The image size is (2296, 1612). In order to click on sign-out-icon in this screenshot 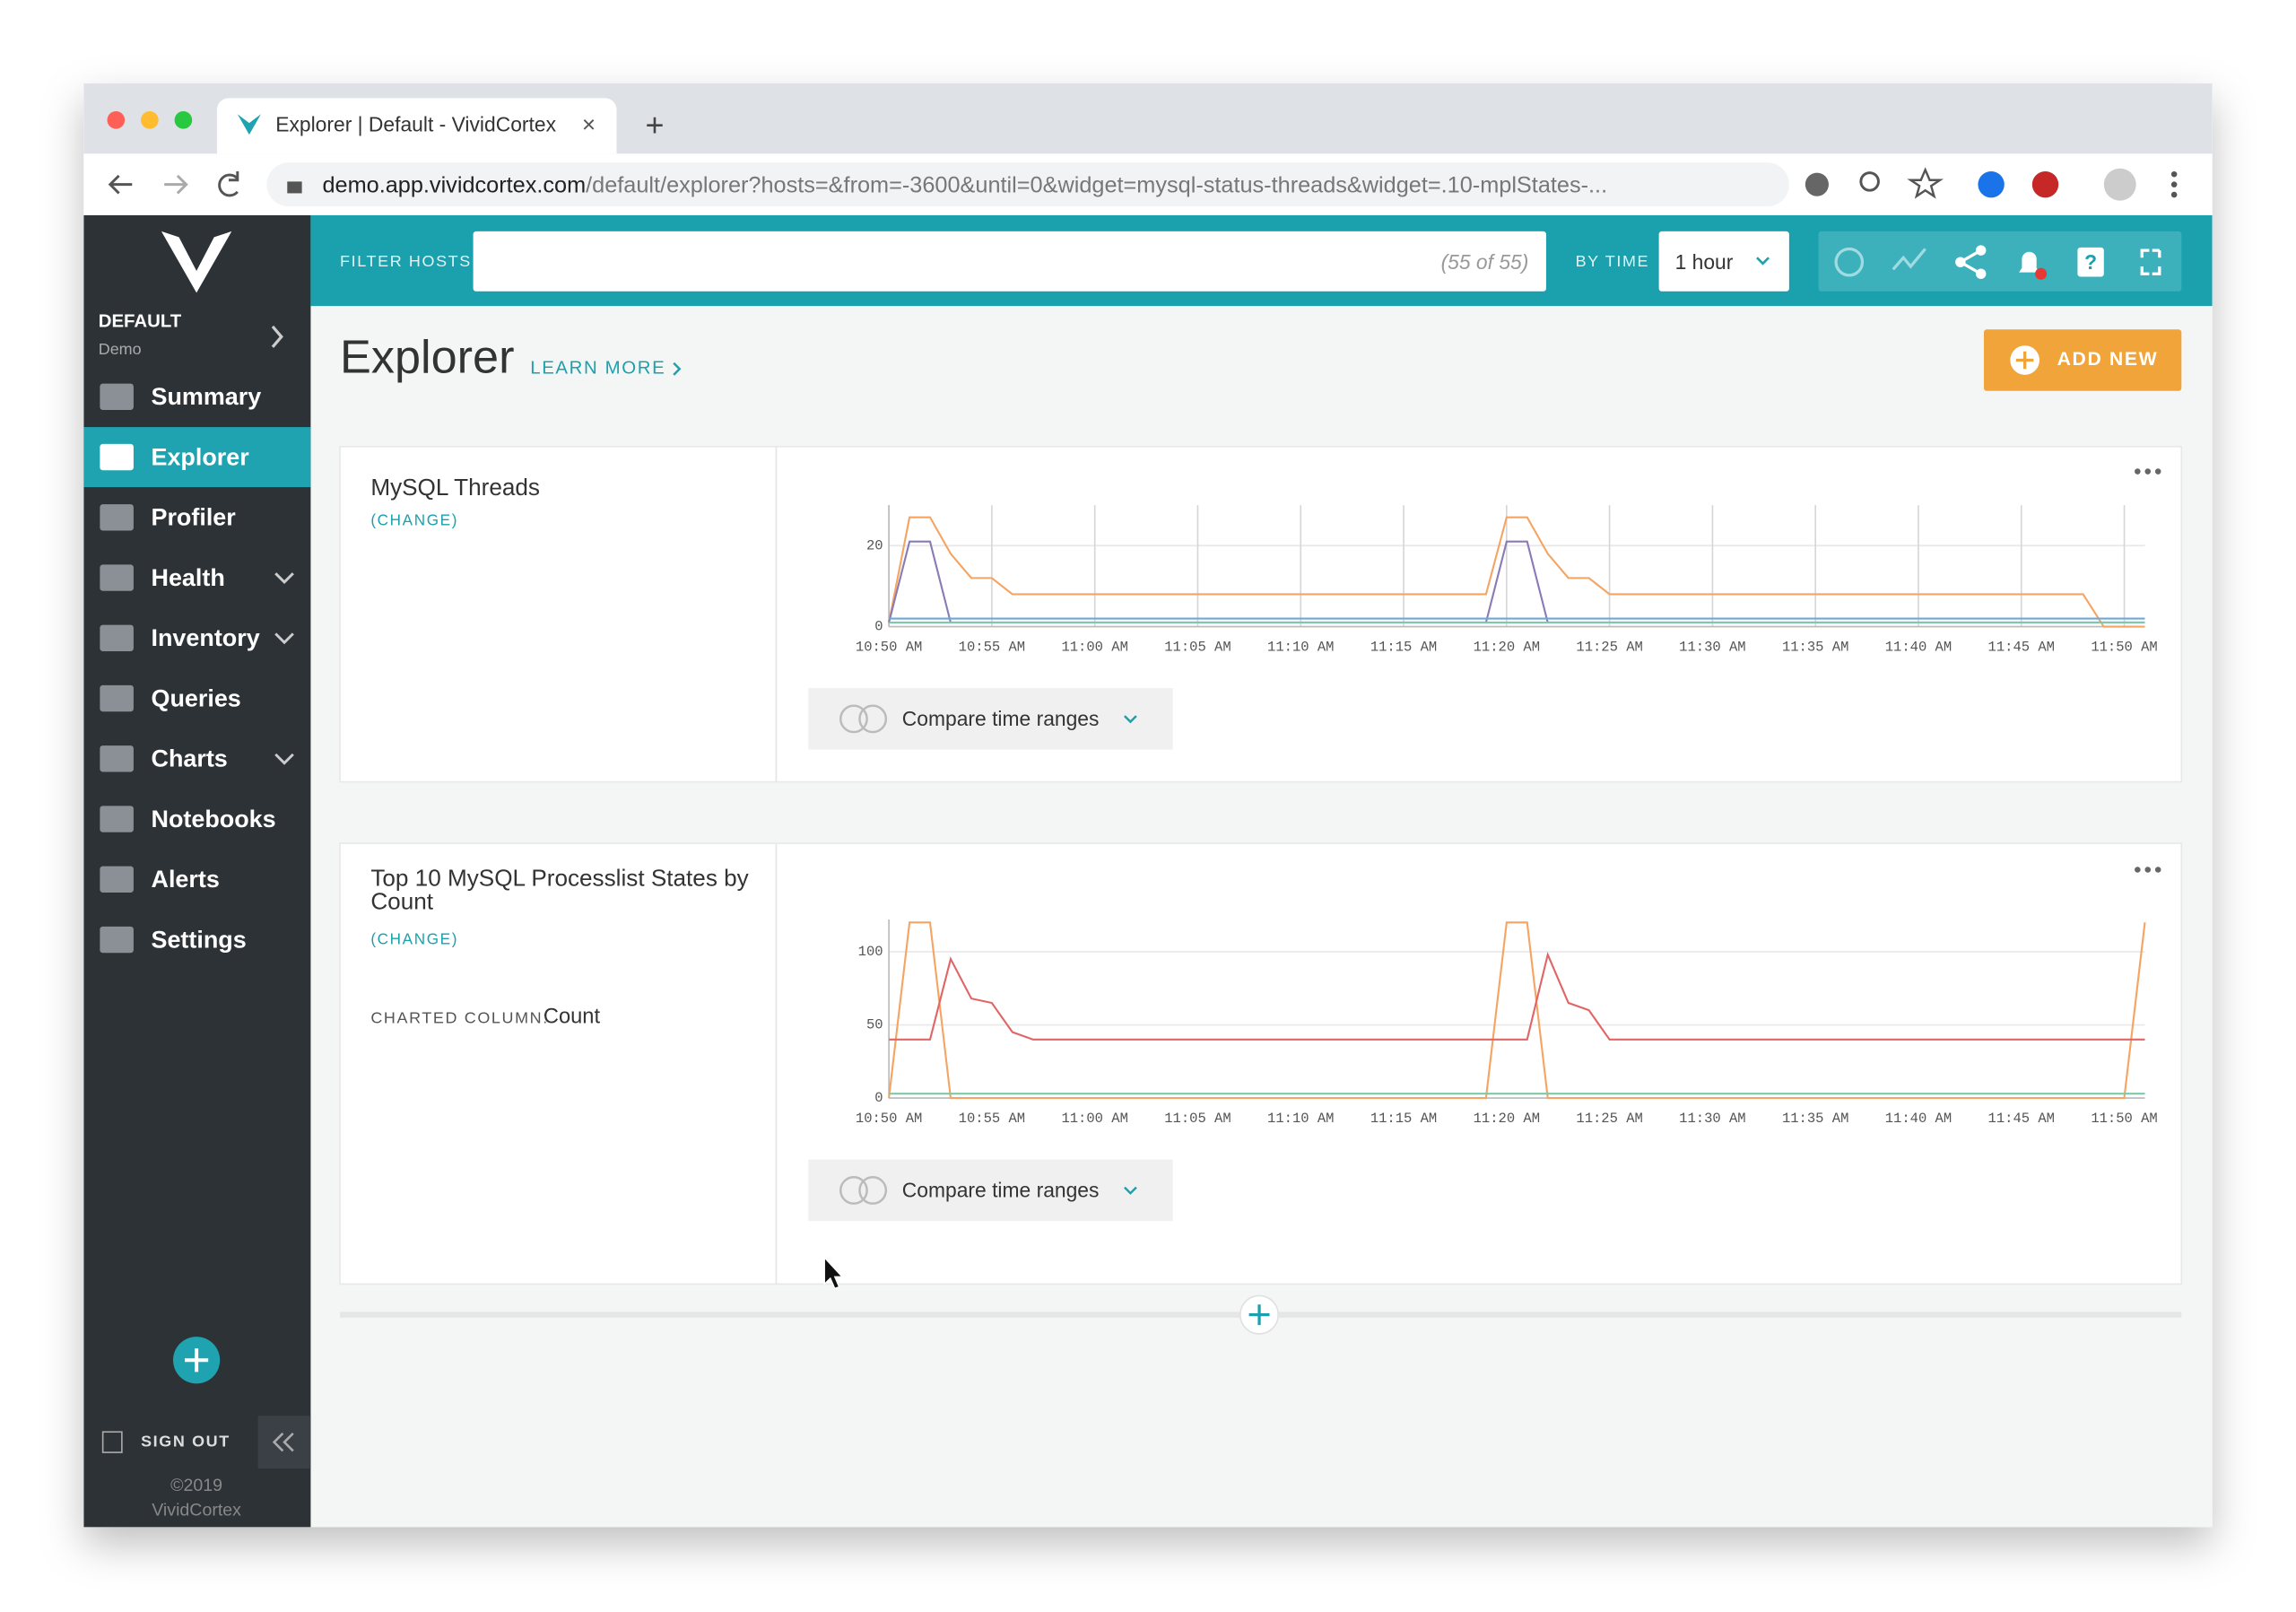, I will do `click(112, 1442)`.